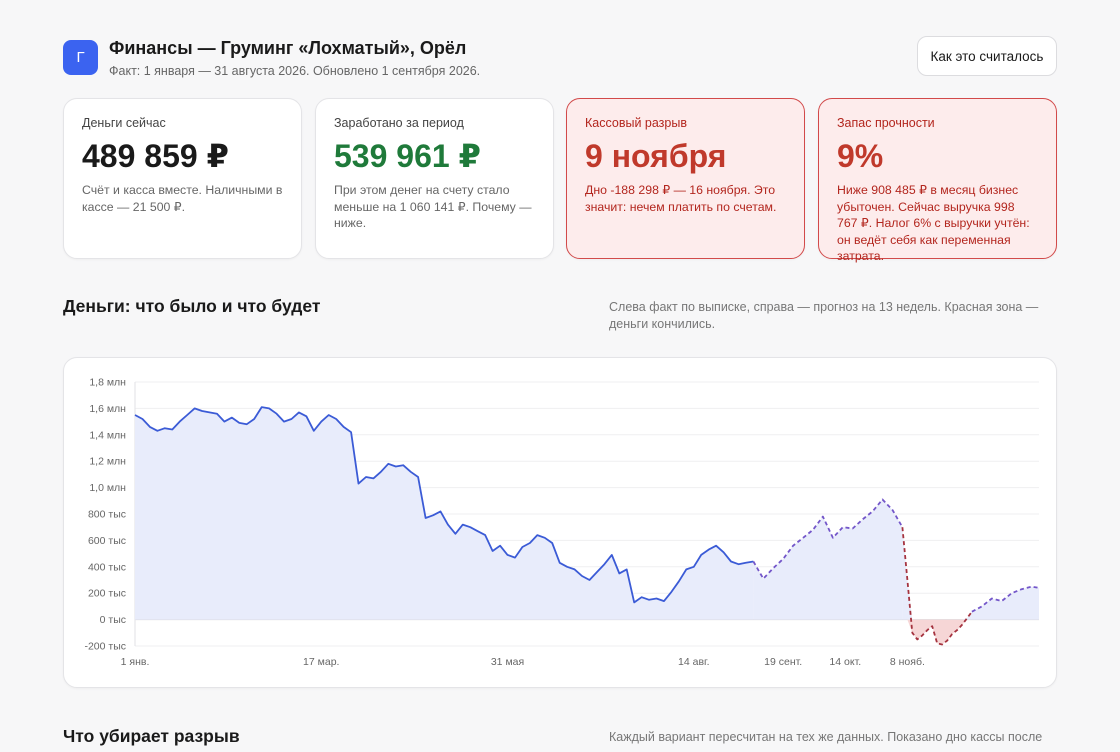 Image resolution: width=1120 pixels, height=752 pixels. What do you see at coordinates (113, 620) in the screenshot?
I see `y-tick-label: 0 тыс` at bounding box center [113, 620].